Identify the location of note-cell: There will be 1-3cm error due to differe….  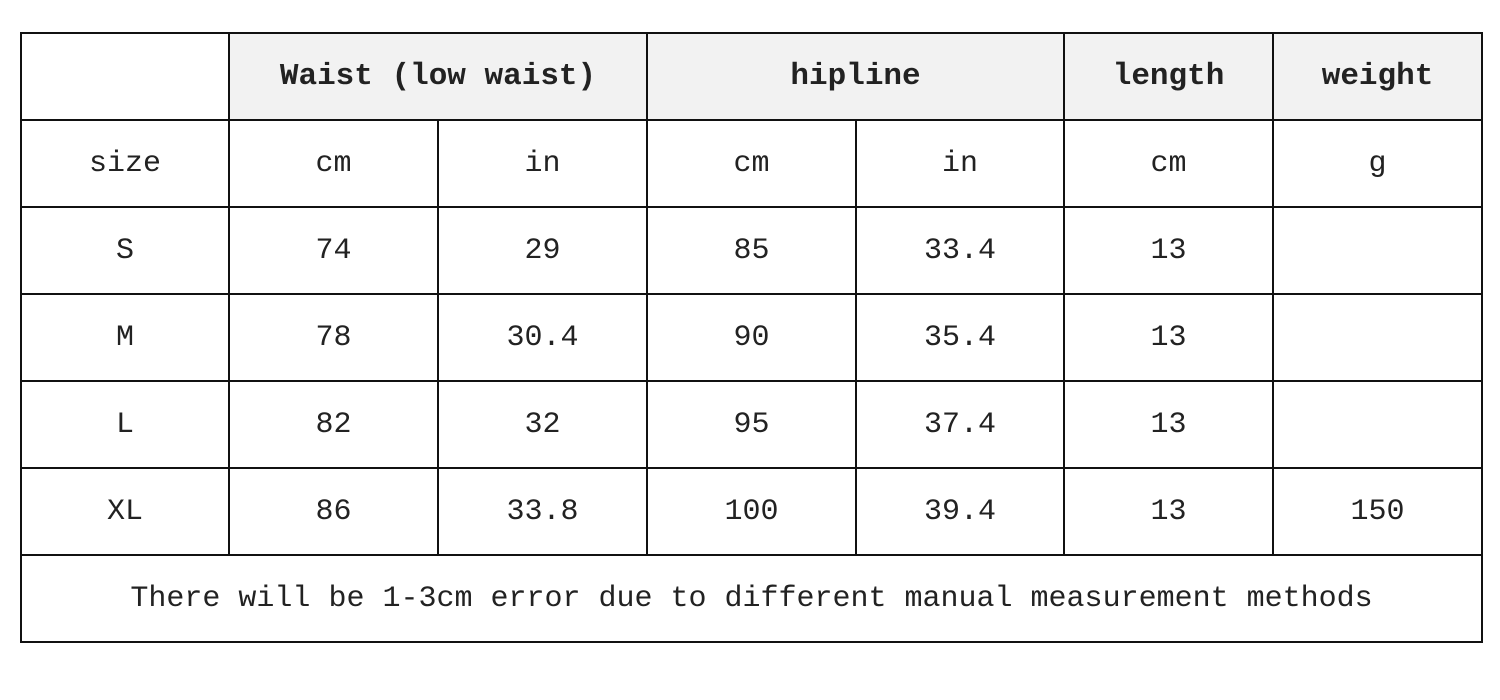
(751, 598).